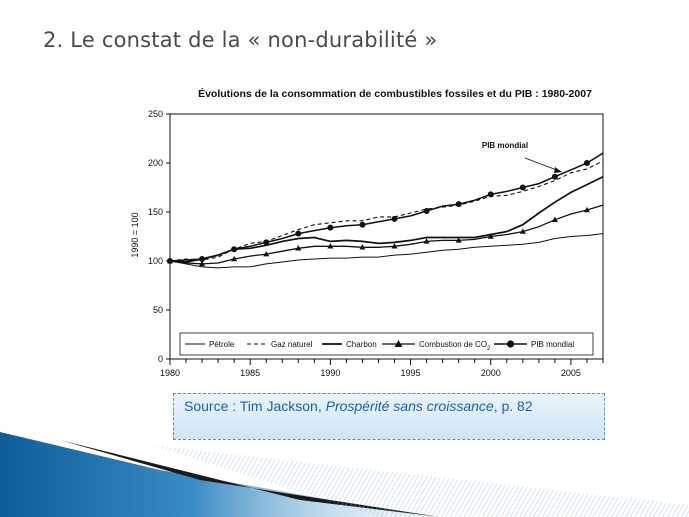 The width and height of the screenshot is (689, 517). Describe the element at coordinates (160, 359) in the screenshot. I see `y-tick-label: 0` at that location.